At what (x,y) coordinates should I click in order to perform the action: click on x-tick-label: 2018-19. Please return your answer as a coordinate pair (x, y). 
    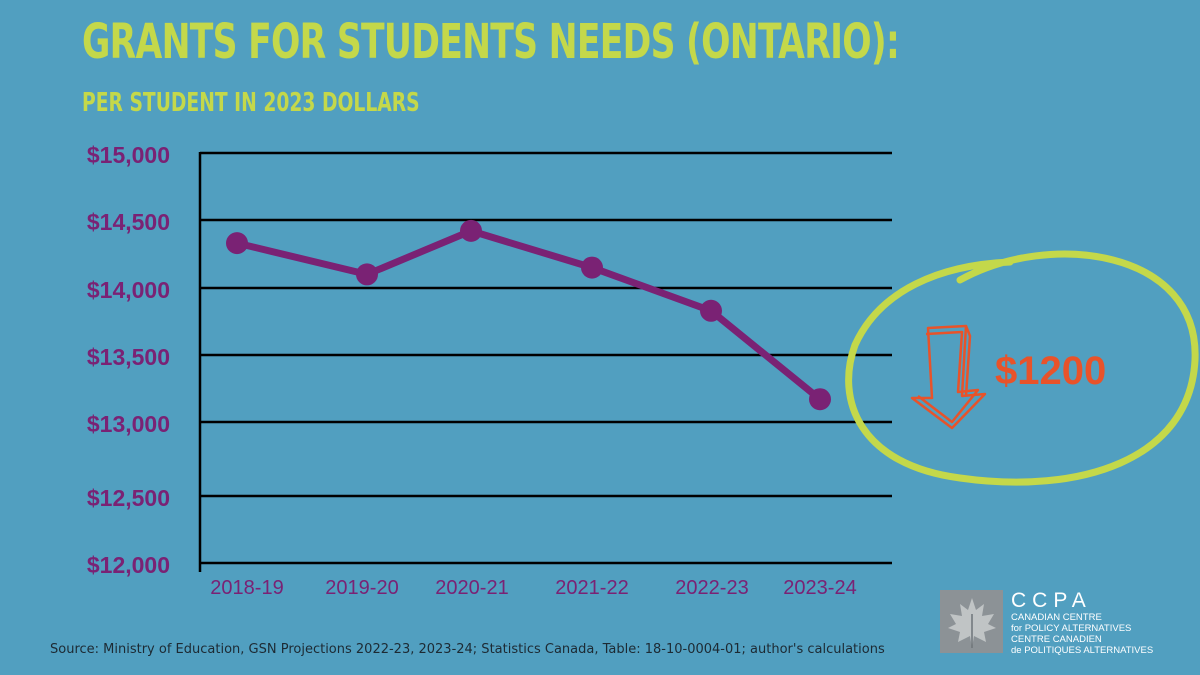
    Looking at the image, I should click on (246, 588).